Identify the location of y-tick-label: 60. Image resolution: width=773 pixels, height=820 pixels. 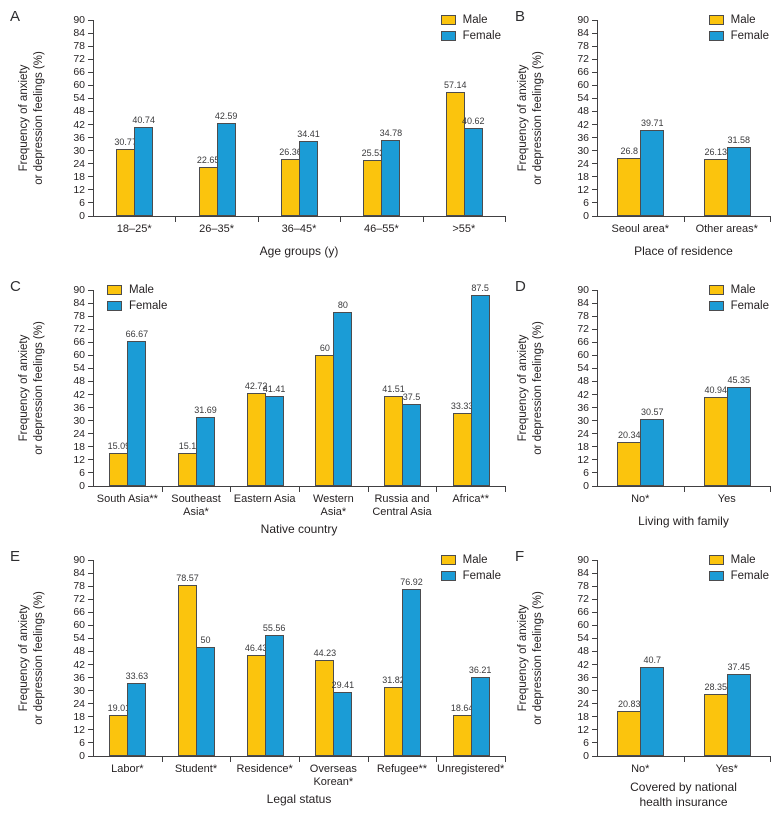
(79, 85).